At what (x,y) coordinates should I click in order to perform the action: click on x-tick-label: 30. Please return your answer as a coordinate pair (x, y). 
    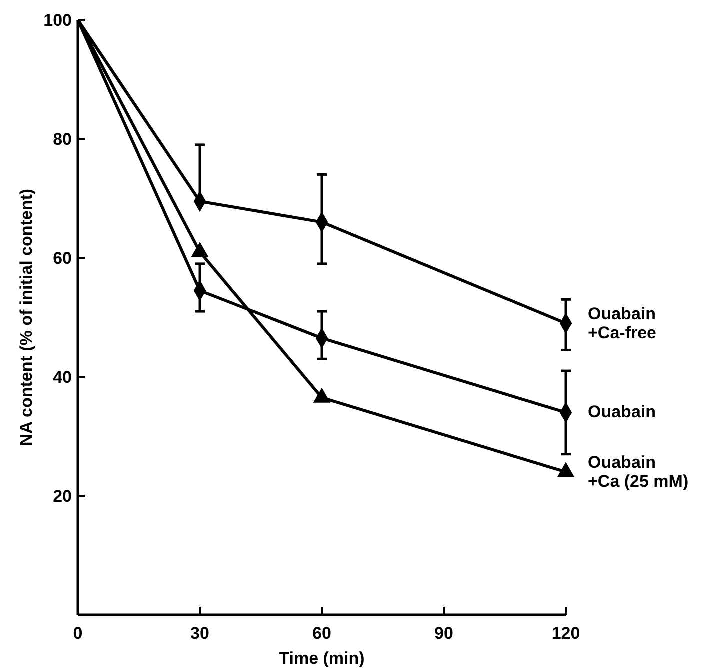
    Looking at the image, I should click on (200, 633).